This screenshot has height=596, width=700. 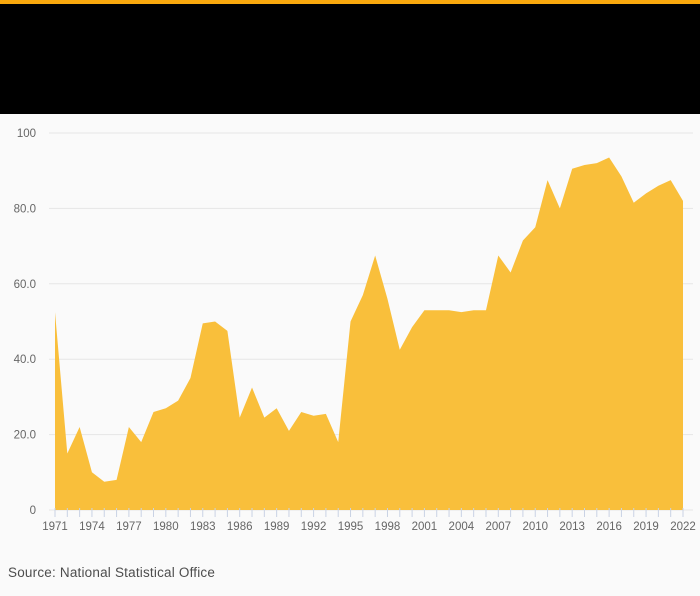 I want to click on x-axis-tick-label: 2022, so click(x=683, y=527).